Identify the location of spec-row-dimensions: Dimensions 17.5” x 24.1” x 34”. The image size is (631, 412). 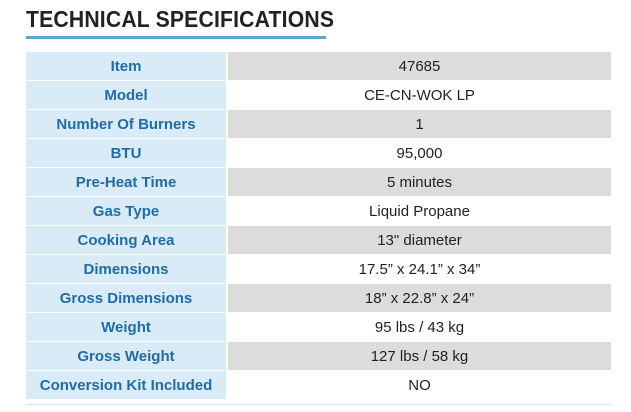
(318, 269).